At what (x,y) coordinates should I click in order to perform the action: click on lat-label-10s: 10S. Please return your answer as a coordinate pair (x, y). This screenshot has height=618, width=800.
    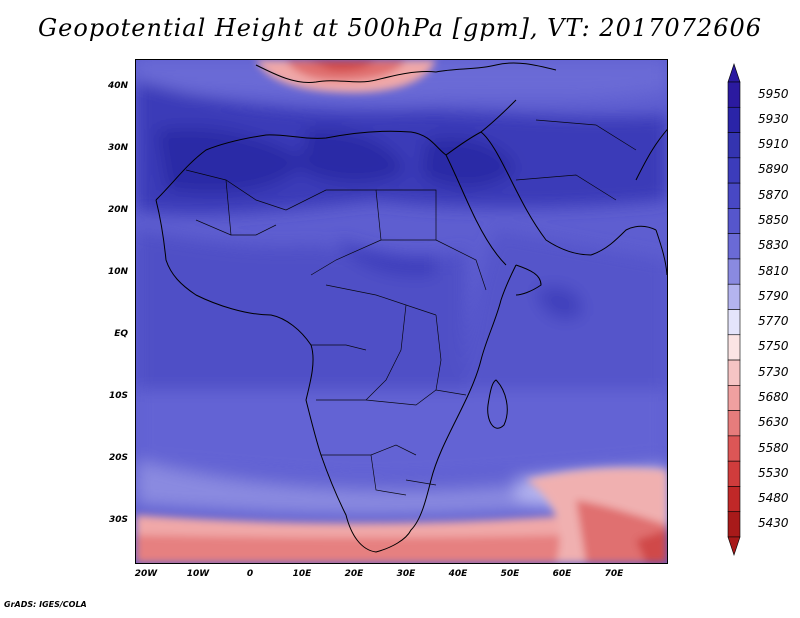
    Looking at the image, I should click on (118, 396).